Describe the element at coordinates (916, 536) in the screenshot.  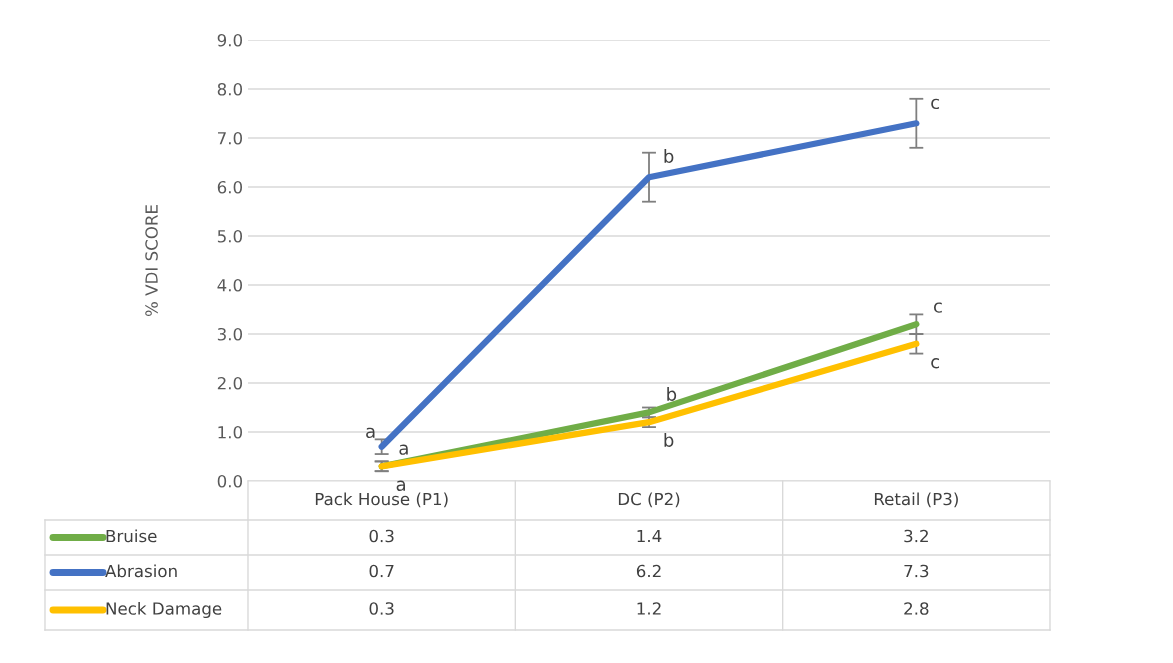
I see `data-label: 3.2` at that location.